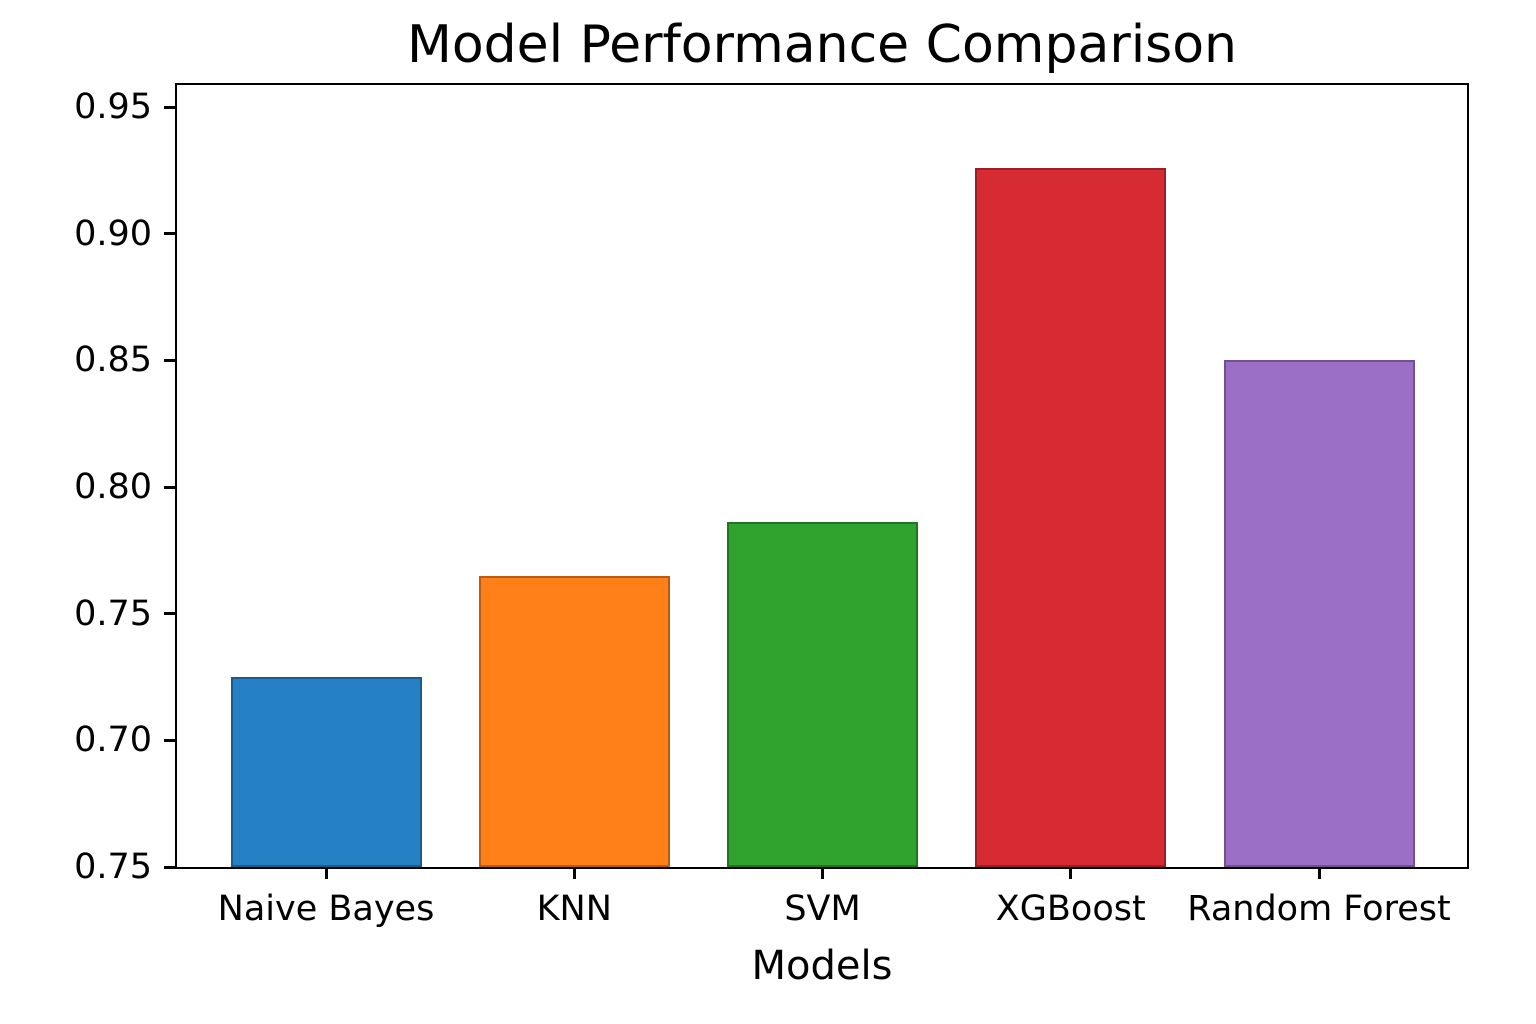  Describe the element at coordinates (113, 233) in the screenshot. I see `y-tick-label: 0.90` at that location.